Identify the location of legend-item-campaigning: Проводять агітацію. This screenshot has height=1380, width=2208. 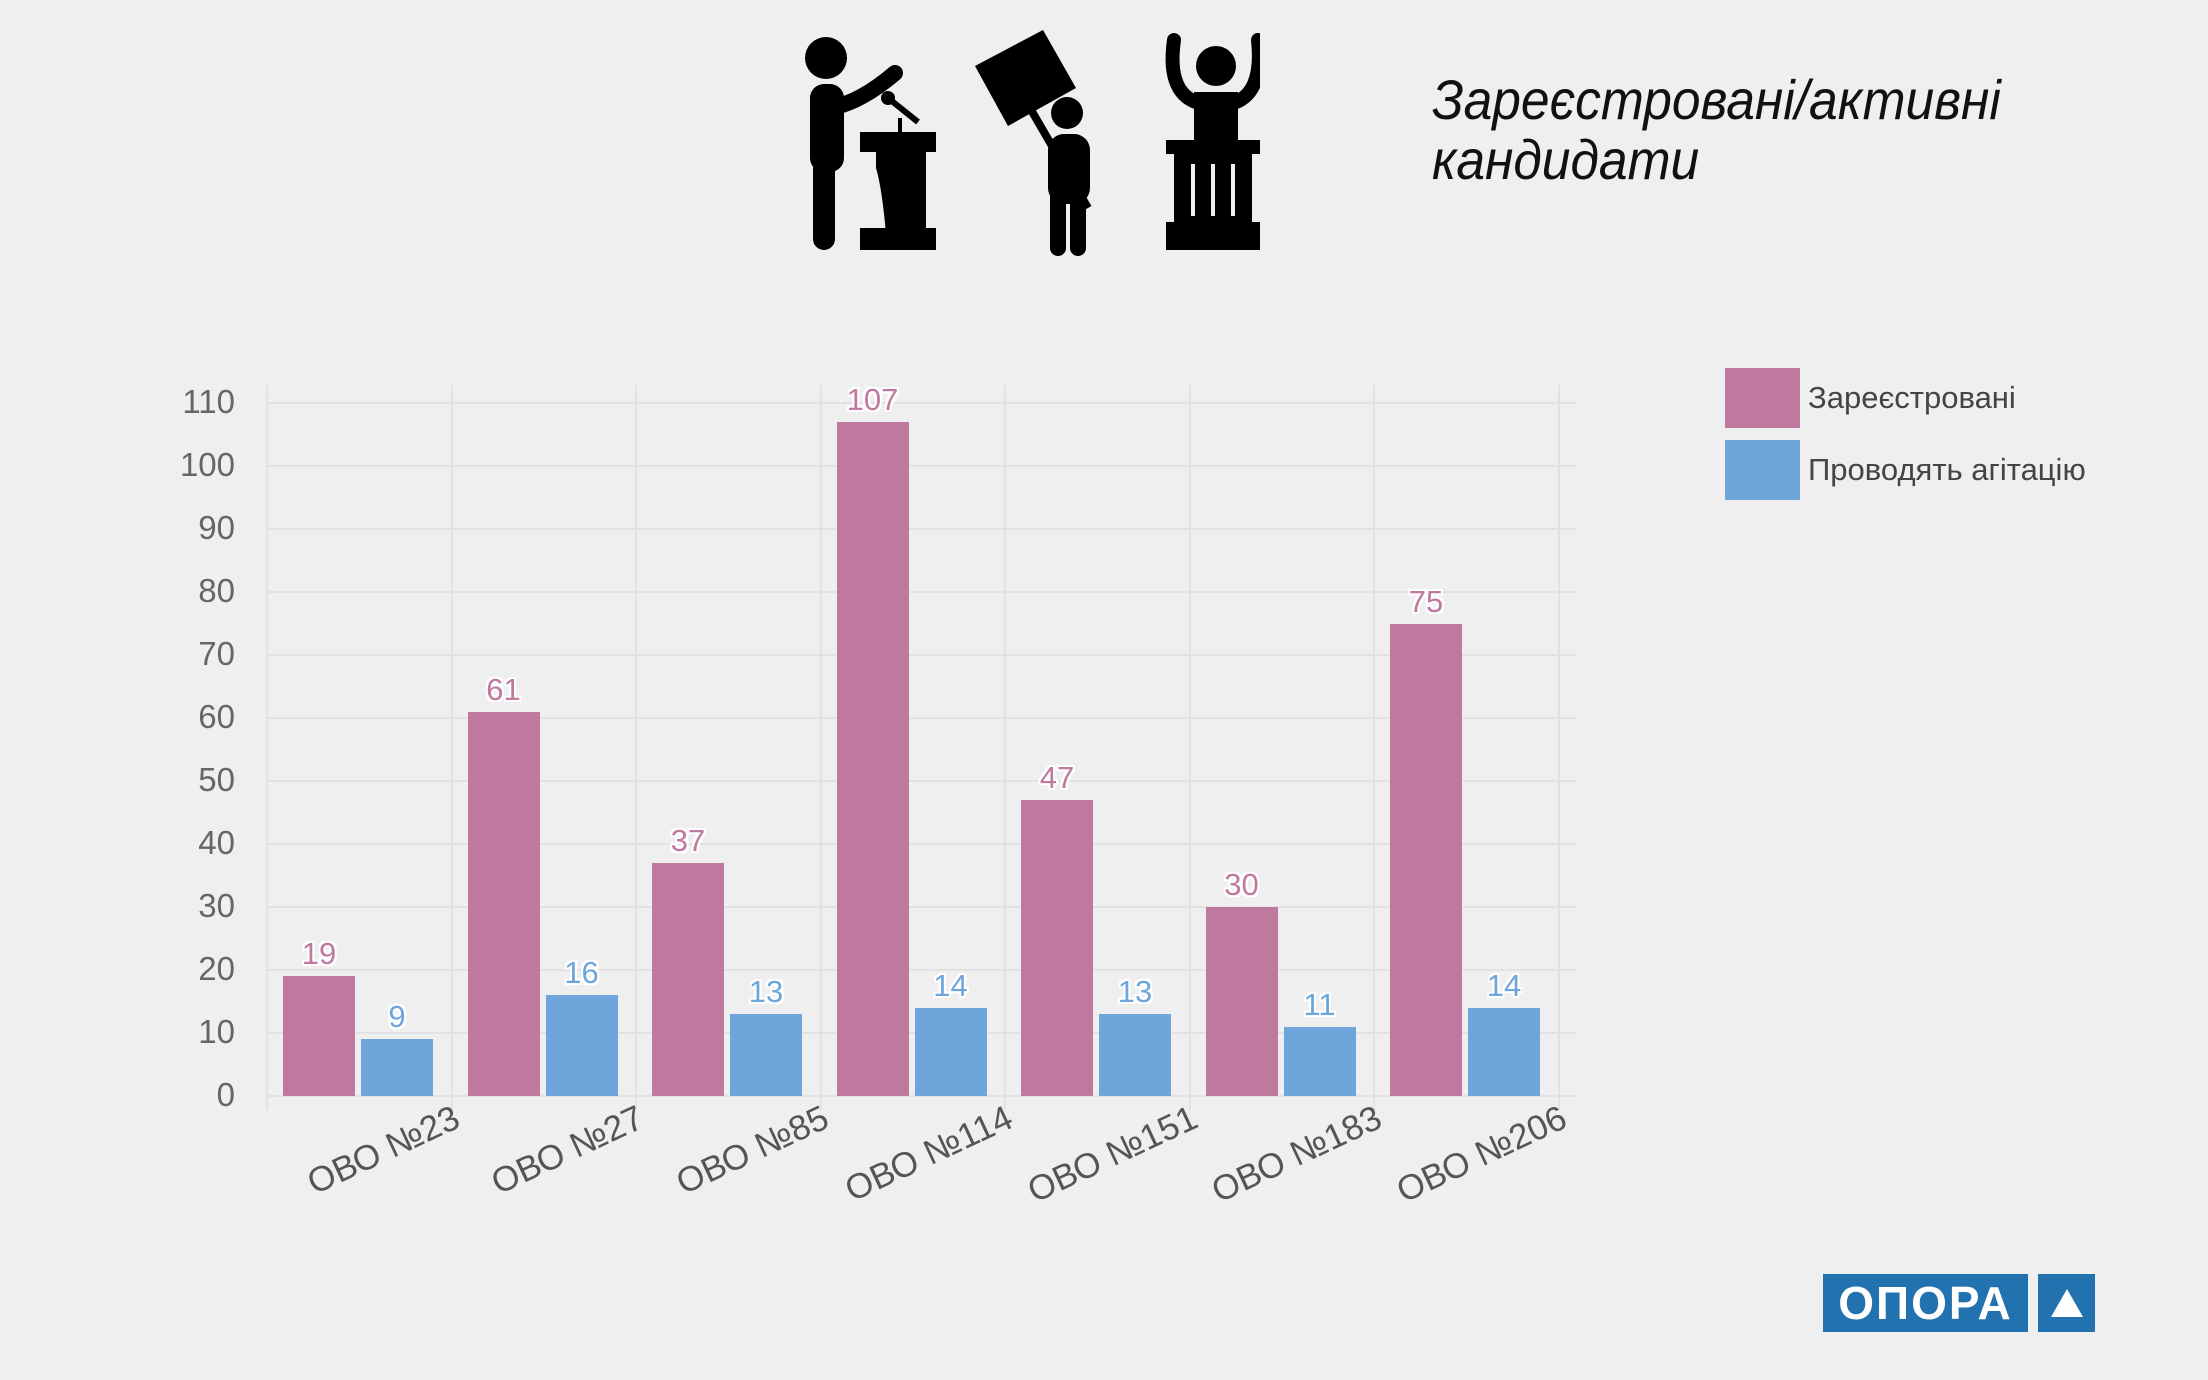
(1905, 470).